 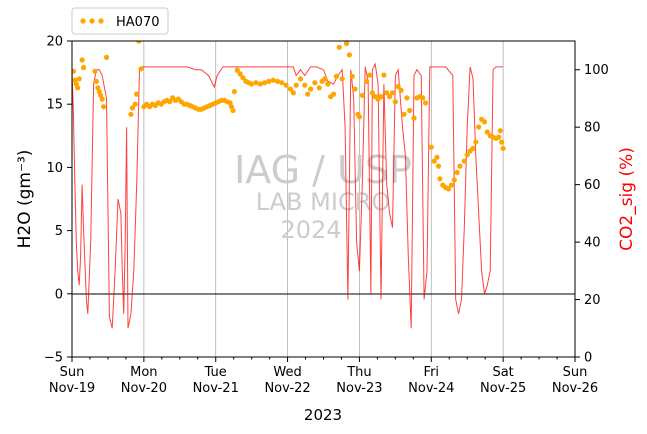 I want to click on y-axis-right: 0 20 40 60 80 100, so click(x=592, y=214).